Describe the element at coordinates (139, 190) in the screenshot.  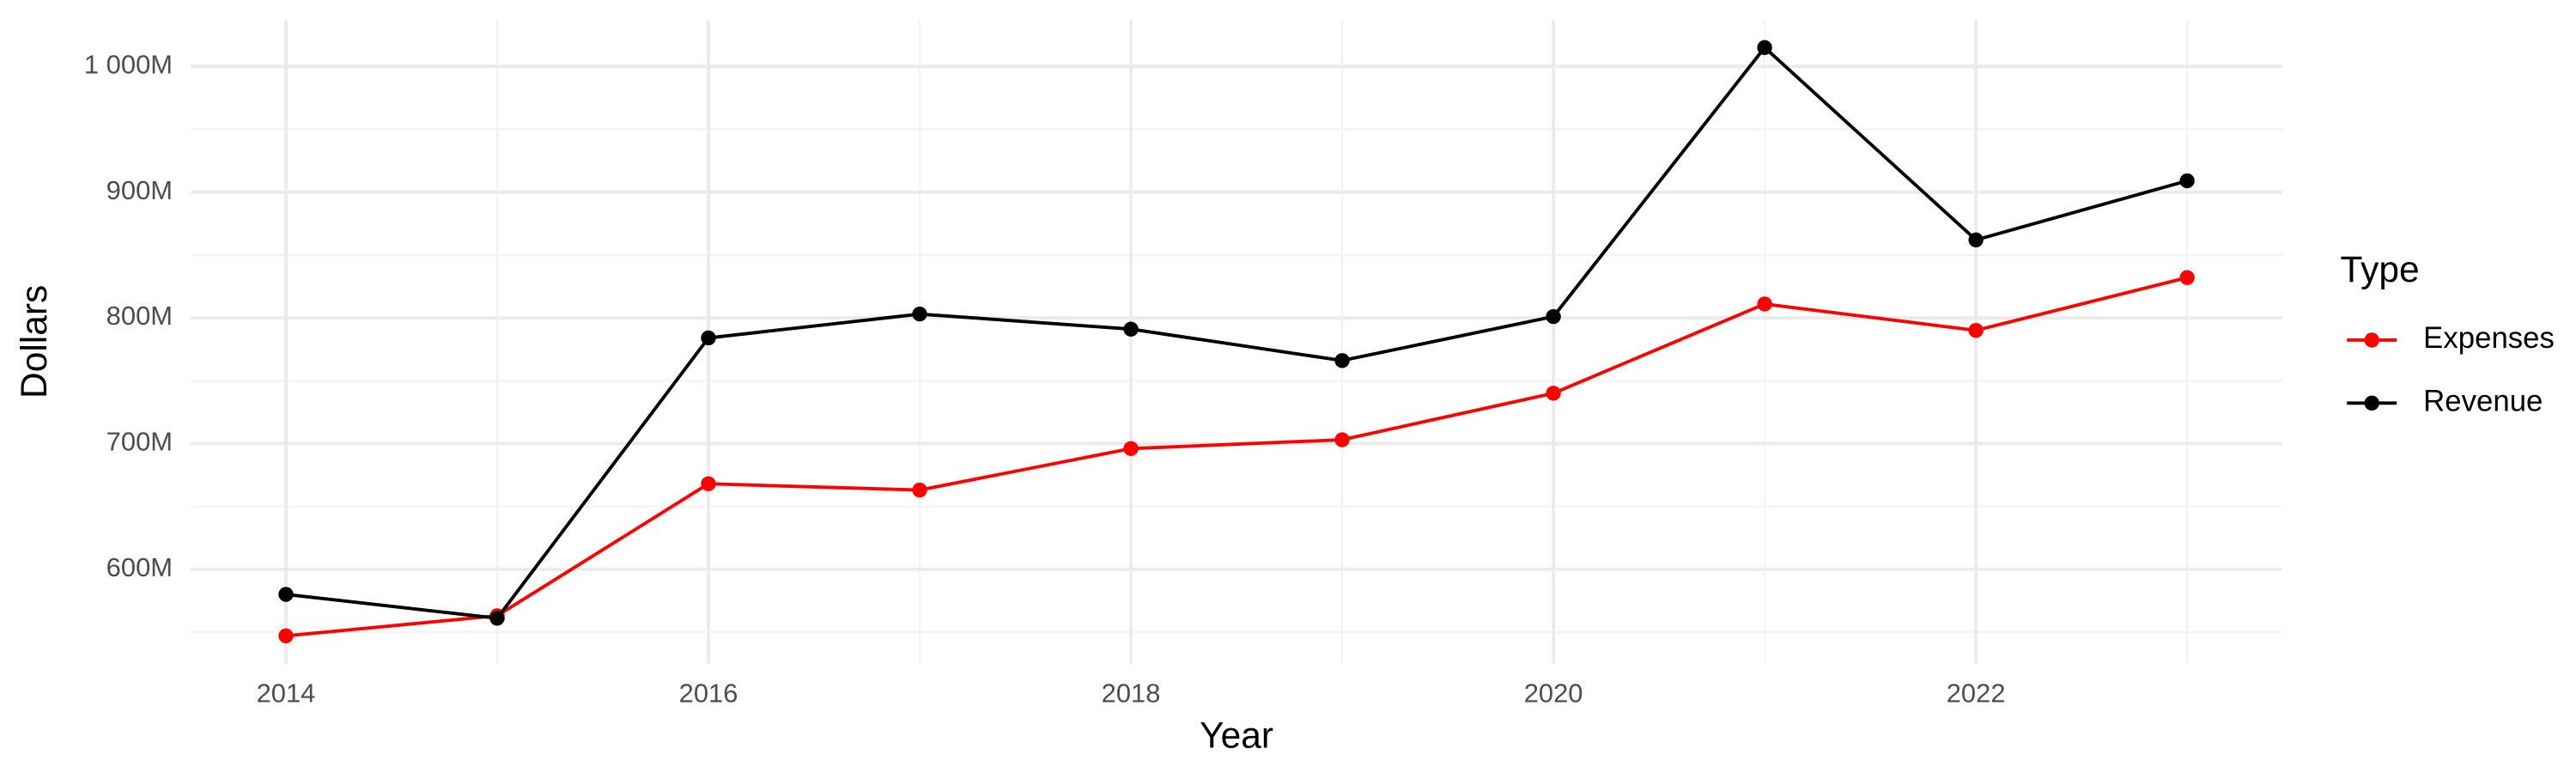
I see `y-tick-label: 900M` at that location.